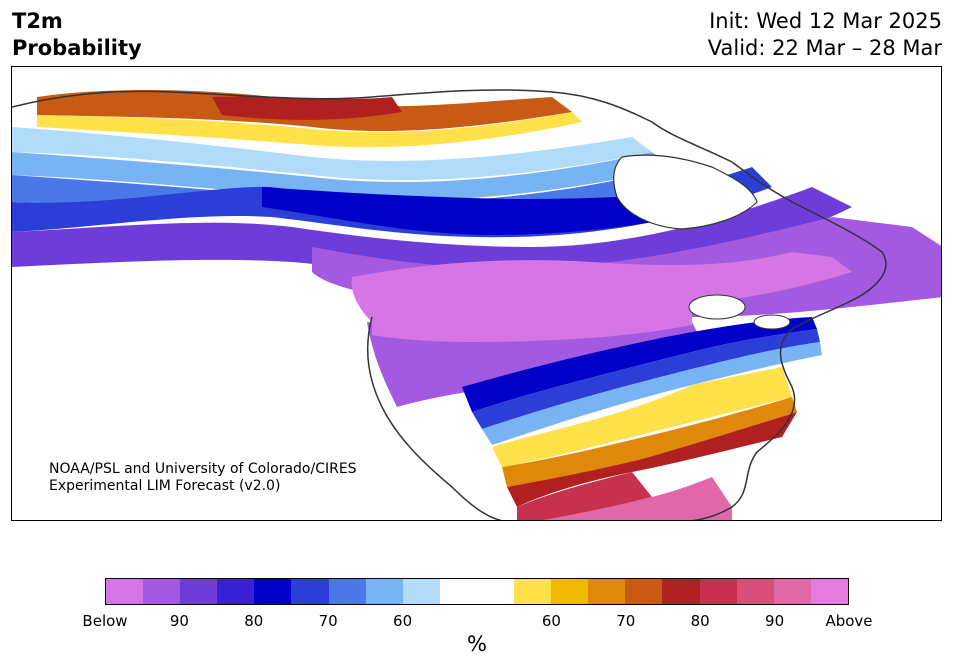 The height and width of the screenshot is (671, 954). What do you see at coordinates (77, 48) in the screenshot?
I see `title-line-2: Probability` at bounding box center [77, 48].